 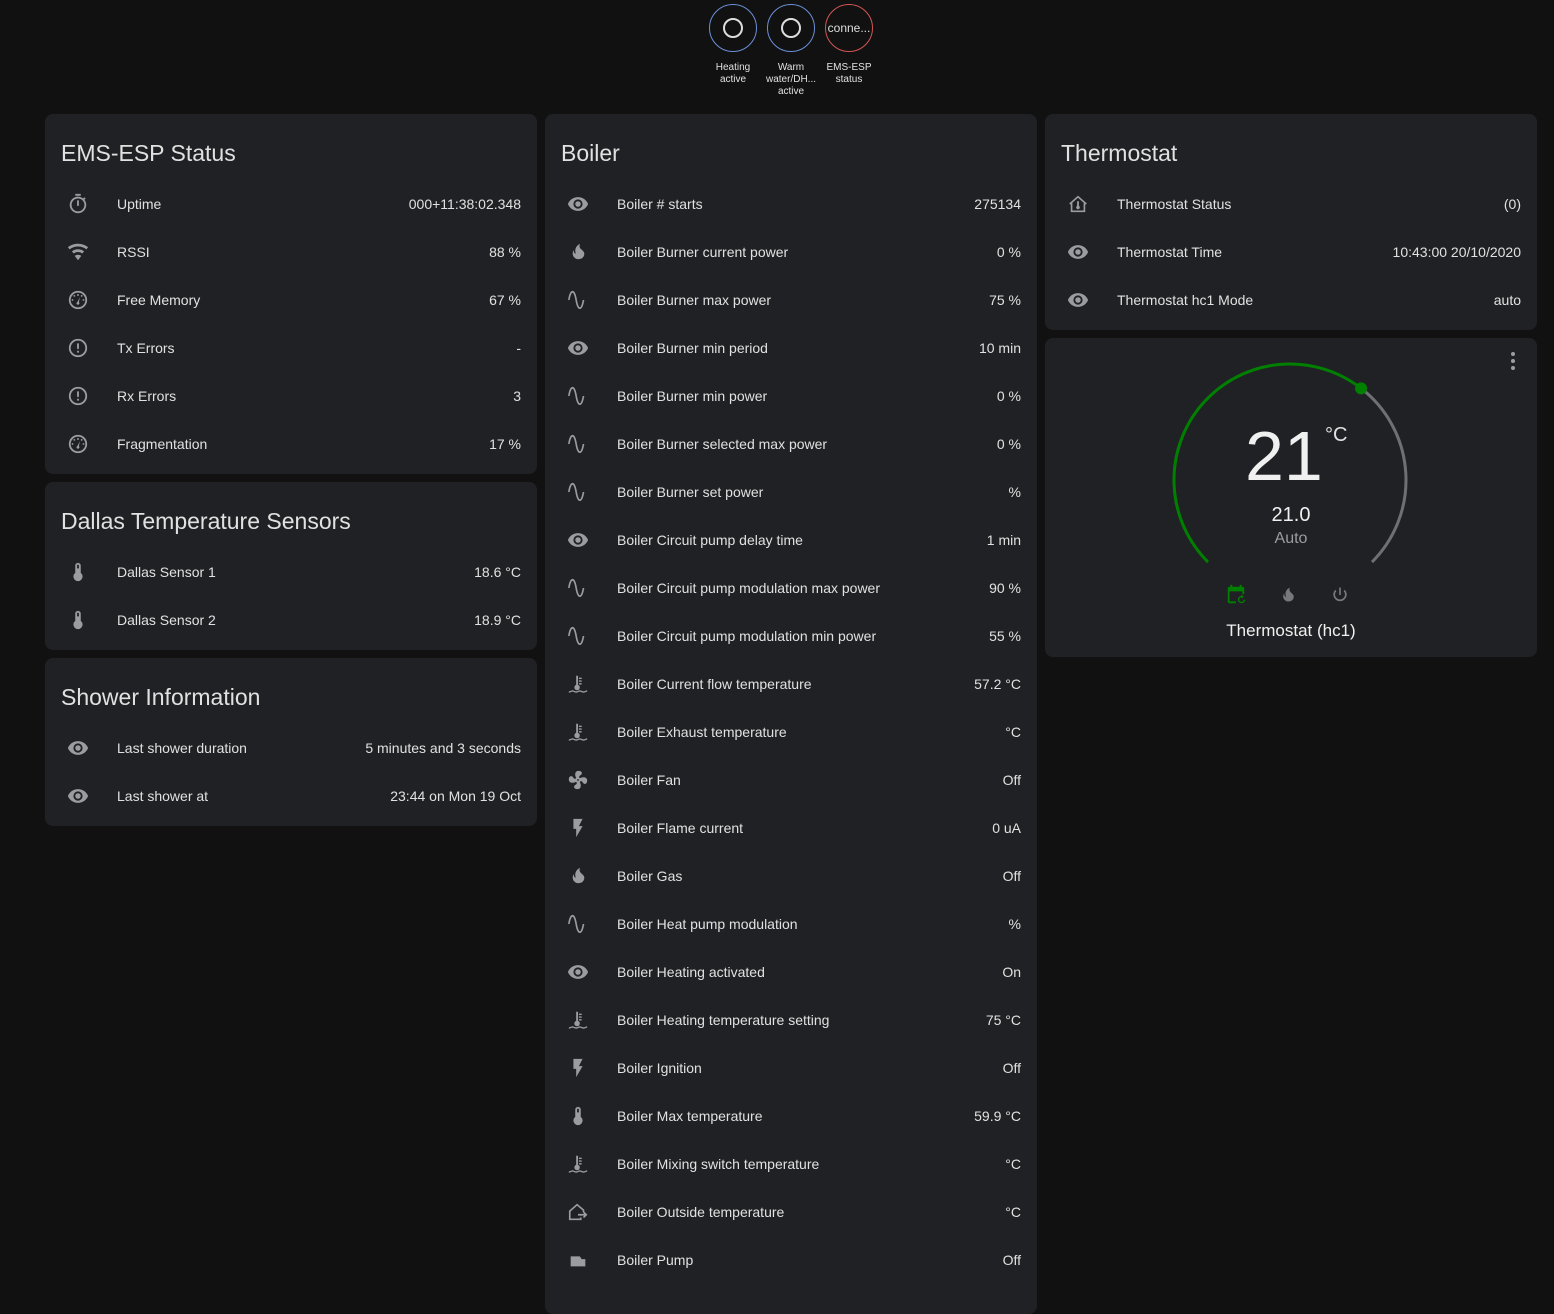 I want to click on card-title: EMS-ESP Status, so click(x=148, y=153).